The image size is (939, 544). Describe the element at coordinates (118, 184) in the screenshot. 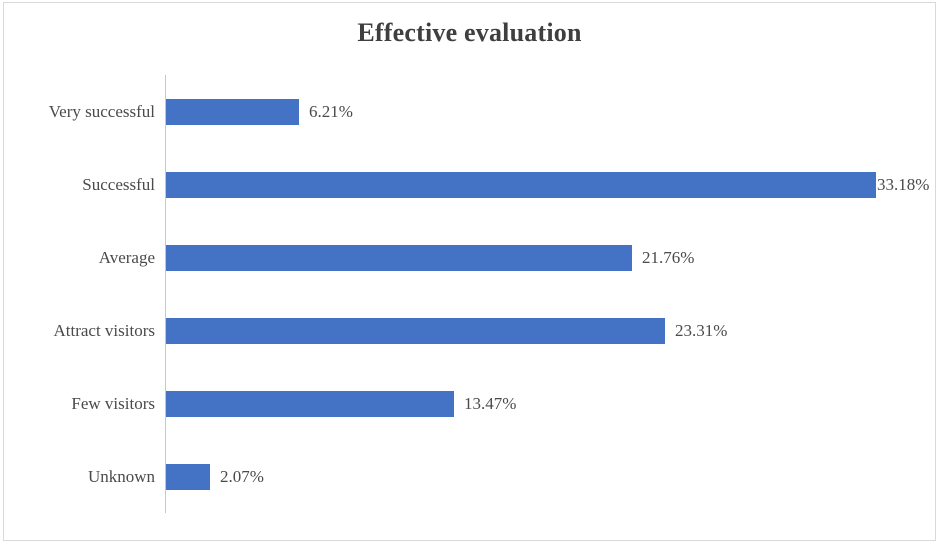

I see `category-label: Successful` at that location.